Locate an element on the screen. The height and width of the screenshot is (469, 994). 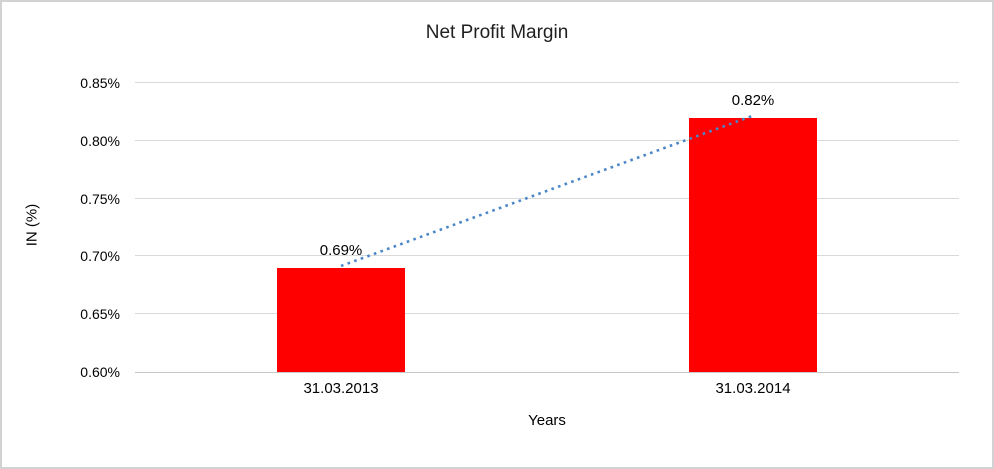
x-axis-line is located at coordinates (547, 372).